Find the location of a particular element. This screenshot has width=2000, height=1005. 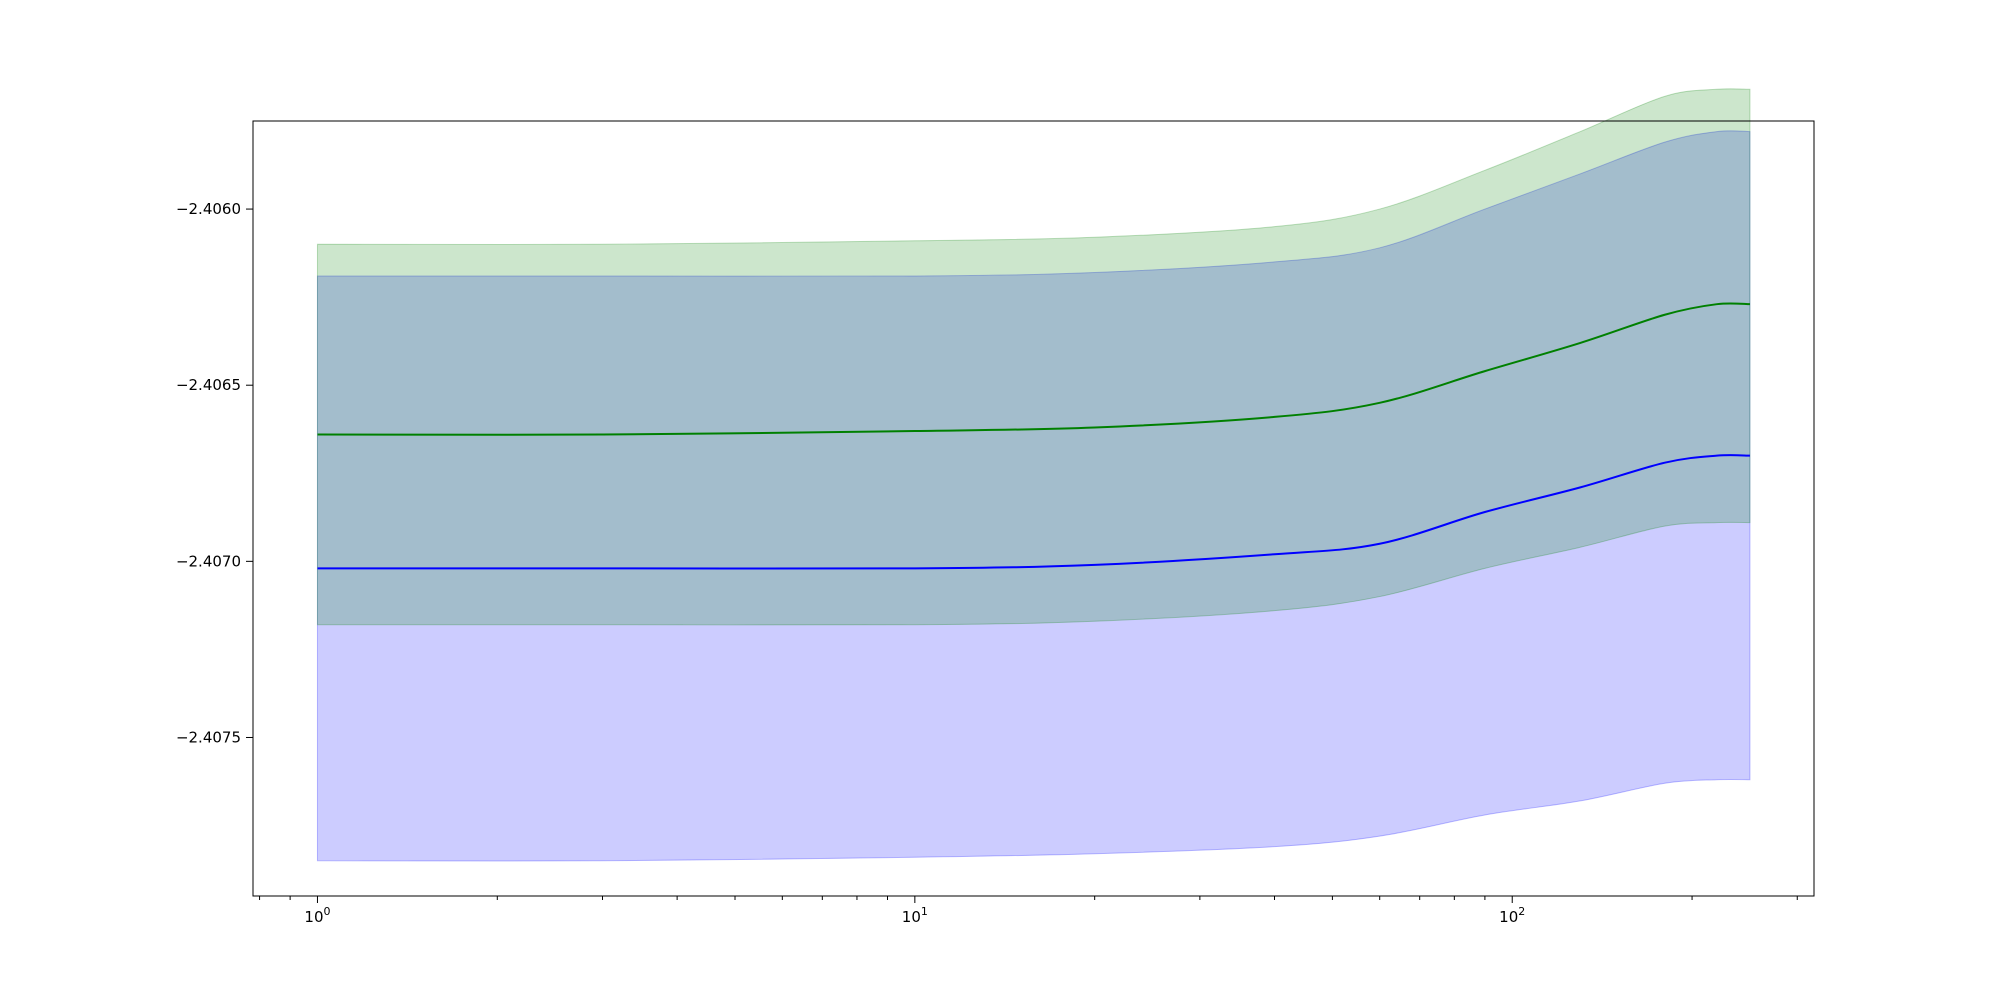

x-axis: 10⁰ 10¹ 10² is located at coordinates (1028, 911).